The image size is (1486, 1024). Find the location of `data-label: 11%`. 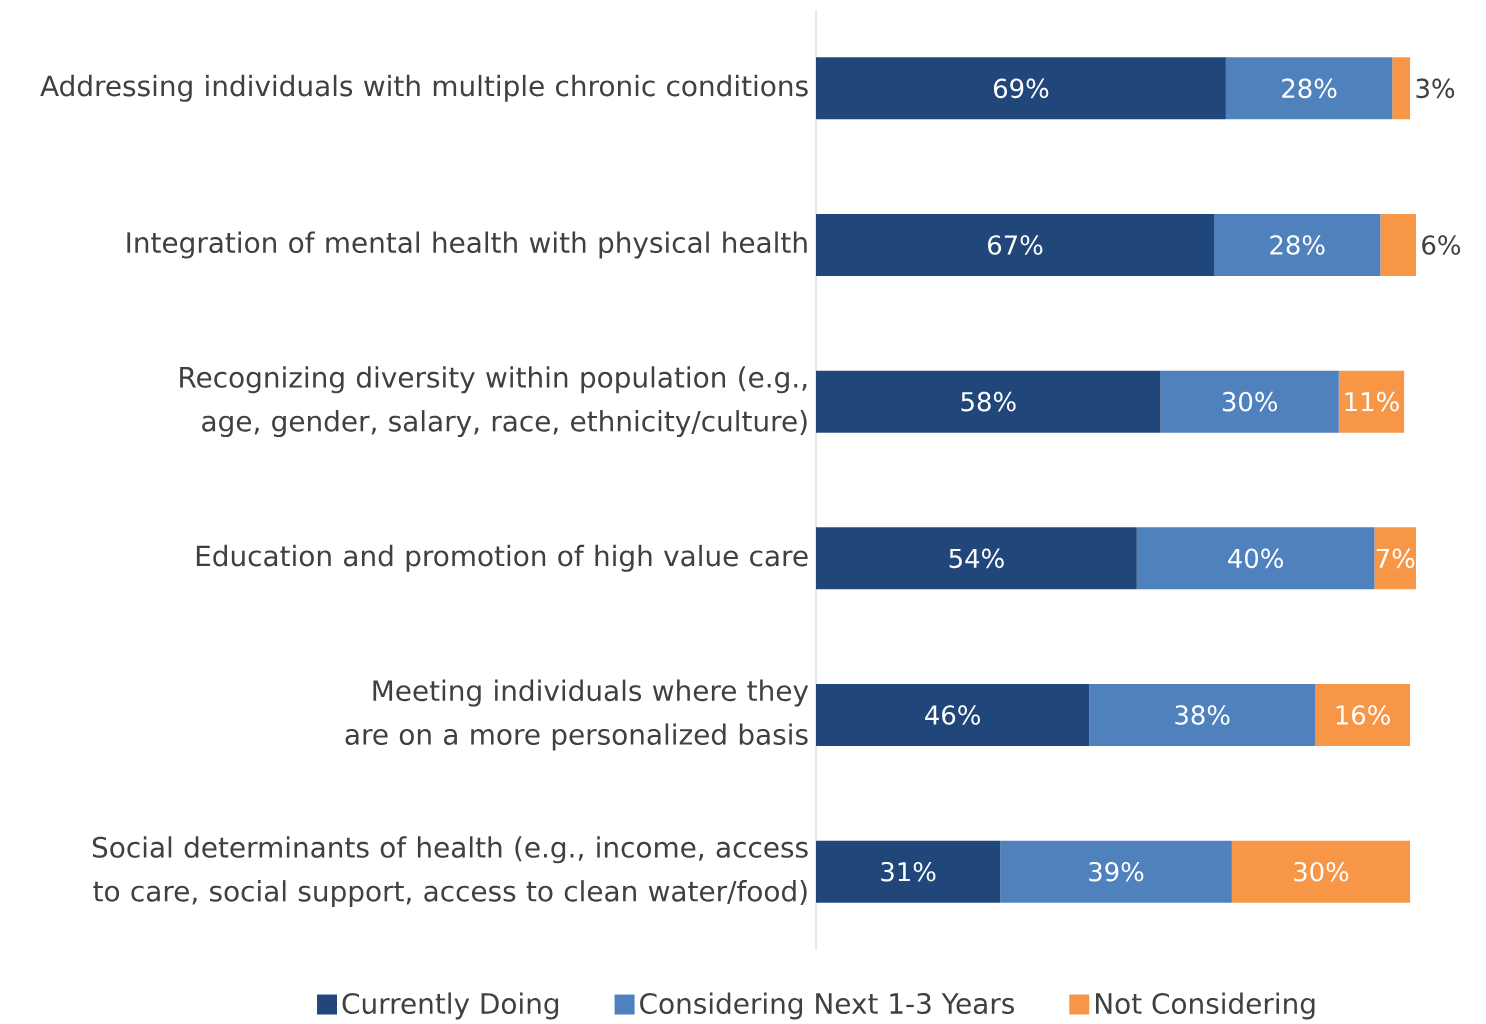

data-label: 11% is located at coordinates (1372, 401).